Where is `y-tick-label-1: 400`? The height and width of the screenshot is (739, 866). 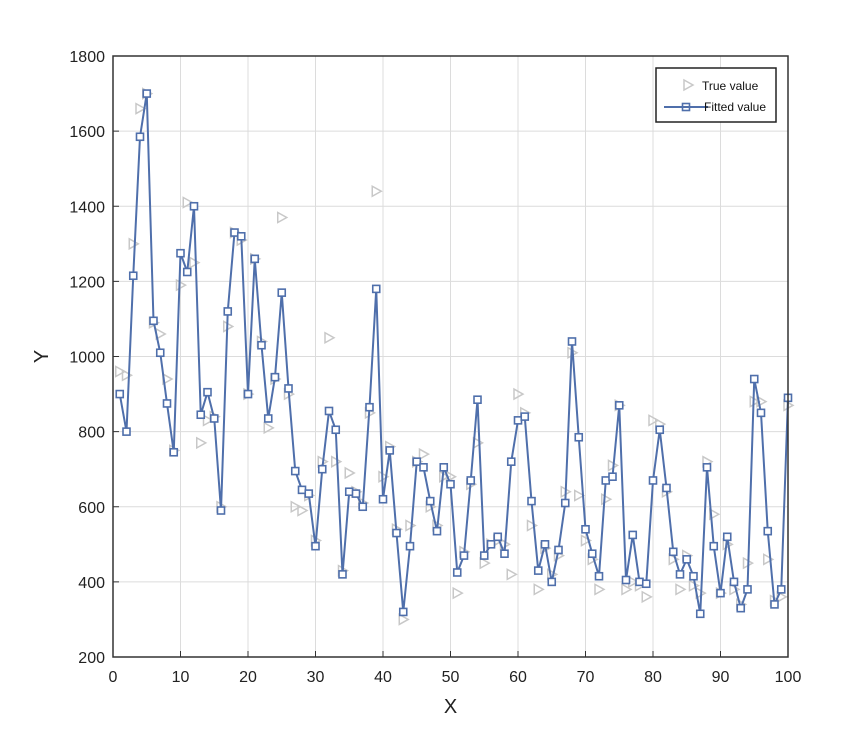 y-tick-label-1: 400 is located at coordinates (91, 583).